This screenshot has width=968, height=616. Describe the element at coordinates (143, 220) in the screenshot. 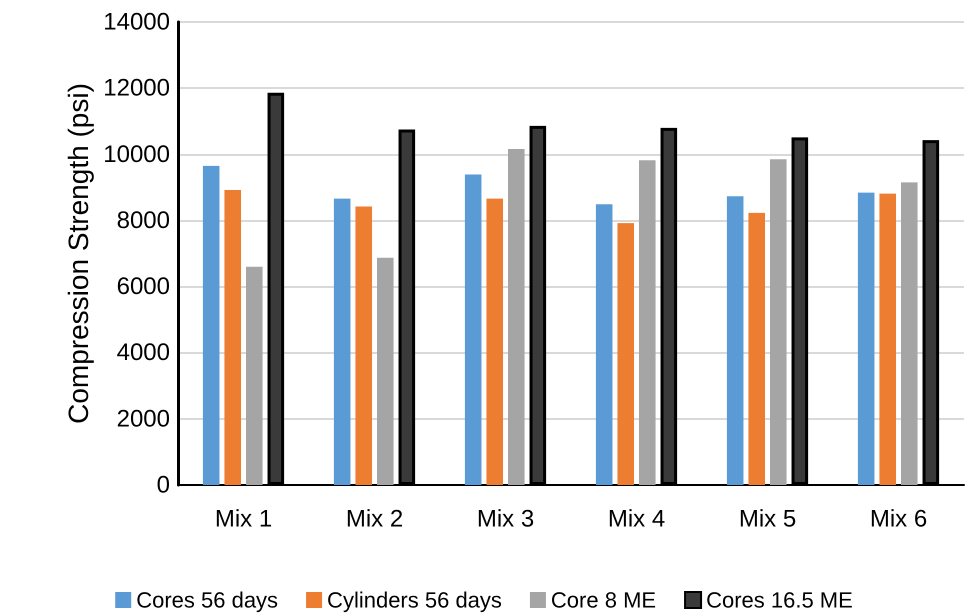

I see `y-tick-label: 8000` at that location.